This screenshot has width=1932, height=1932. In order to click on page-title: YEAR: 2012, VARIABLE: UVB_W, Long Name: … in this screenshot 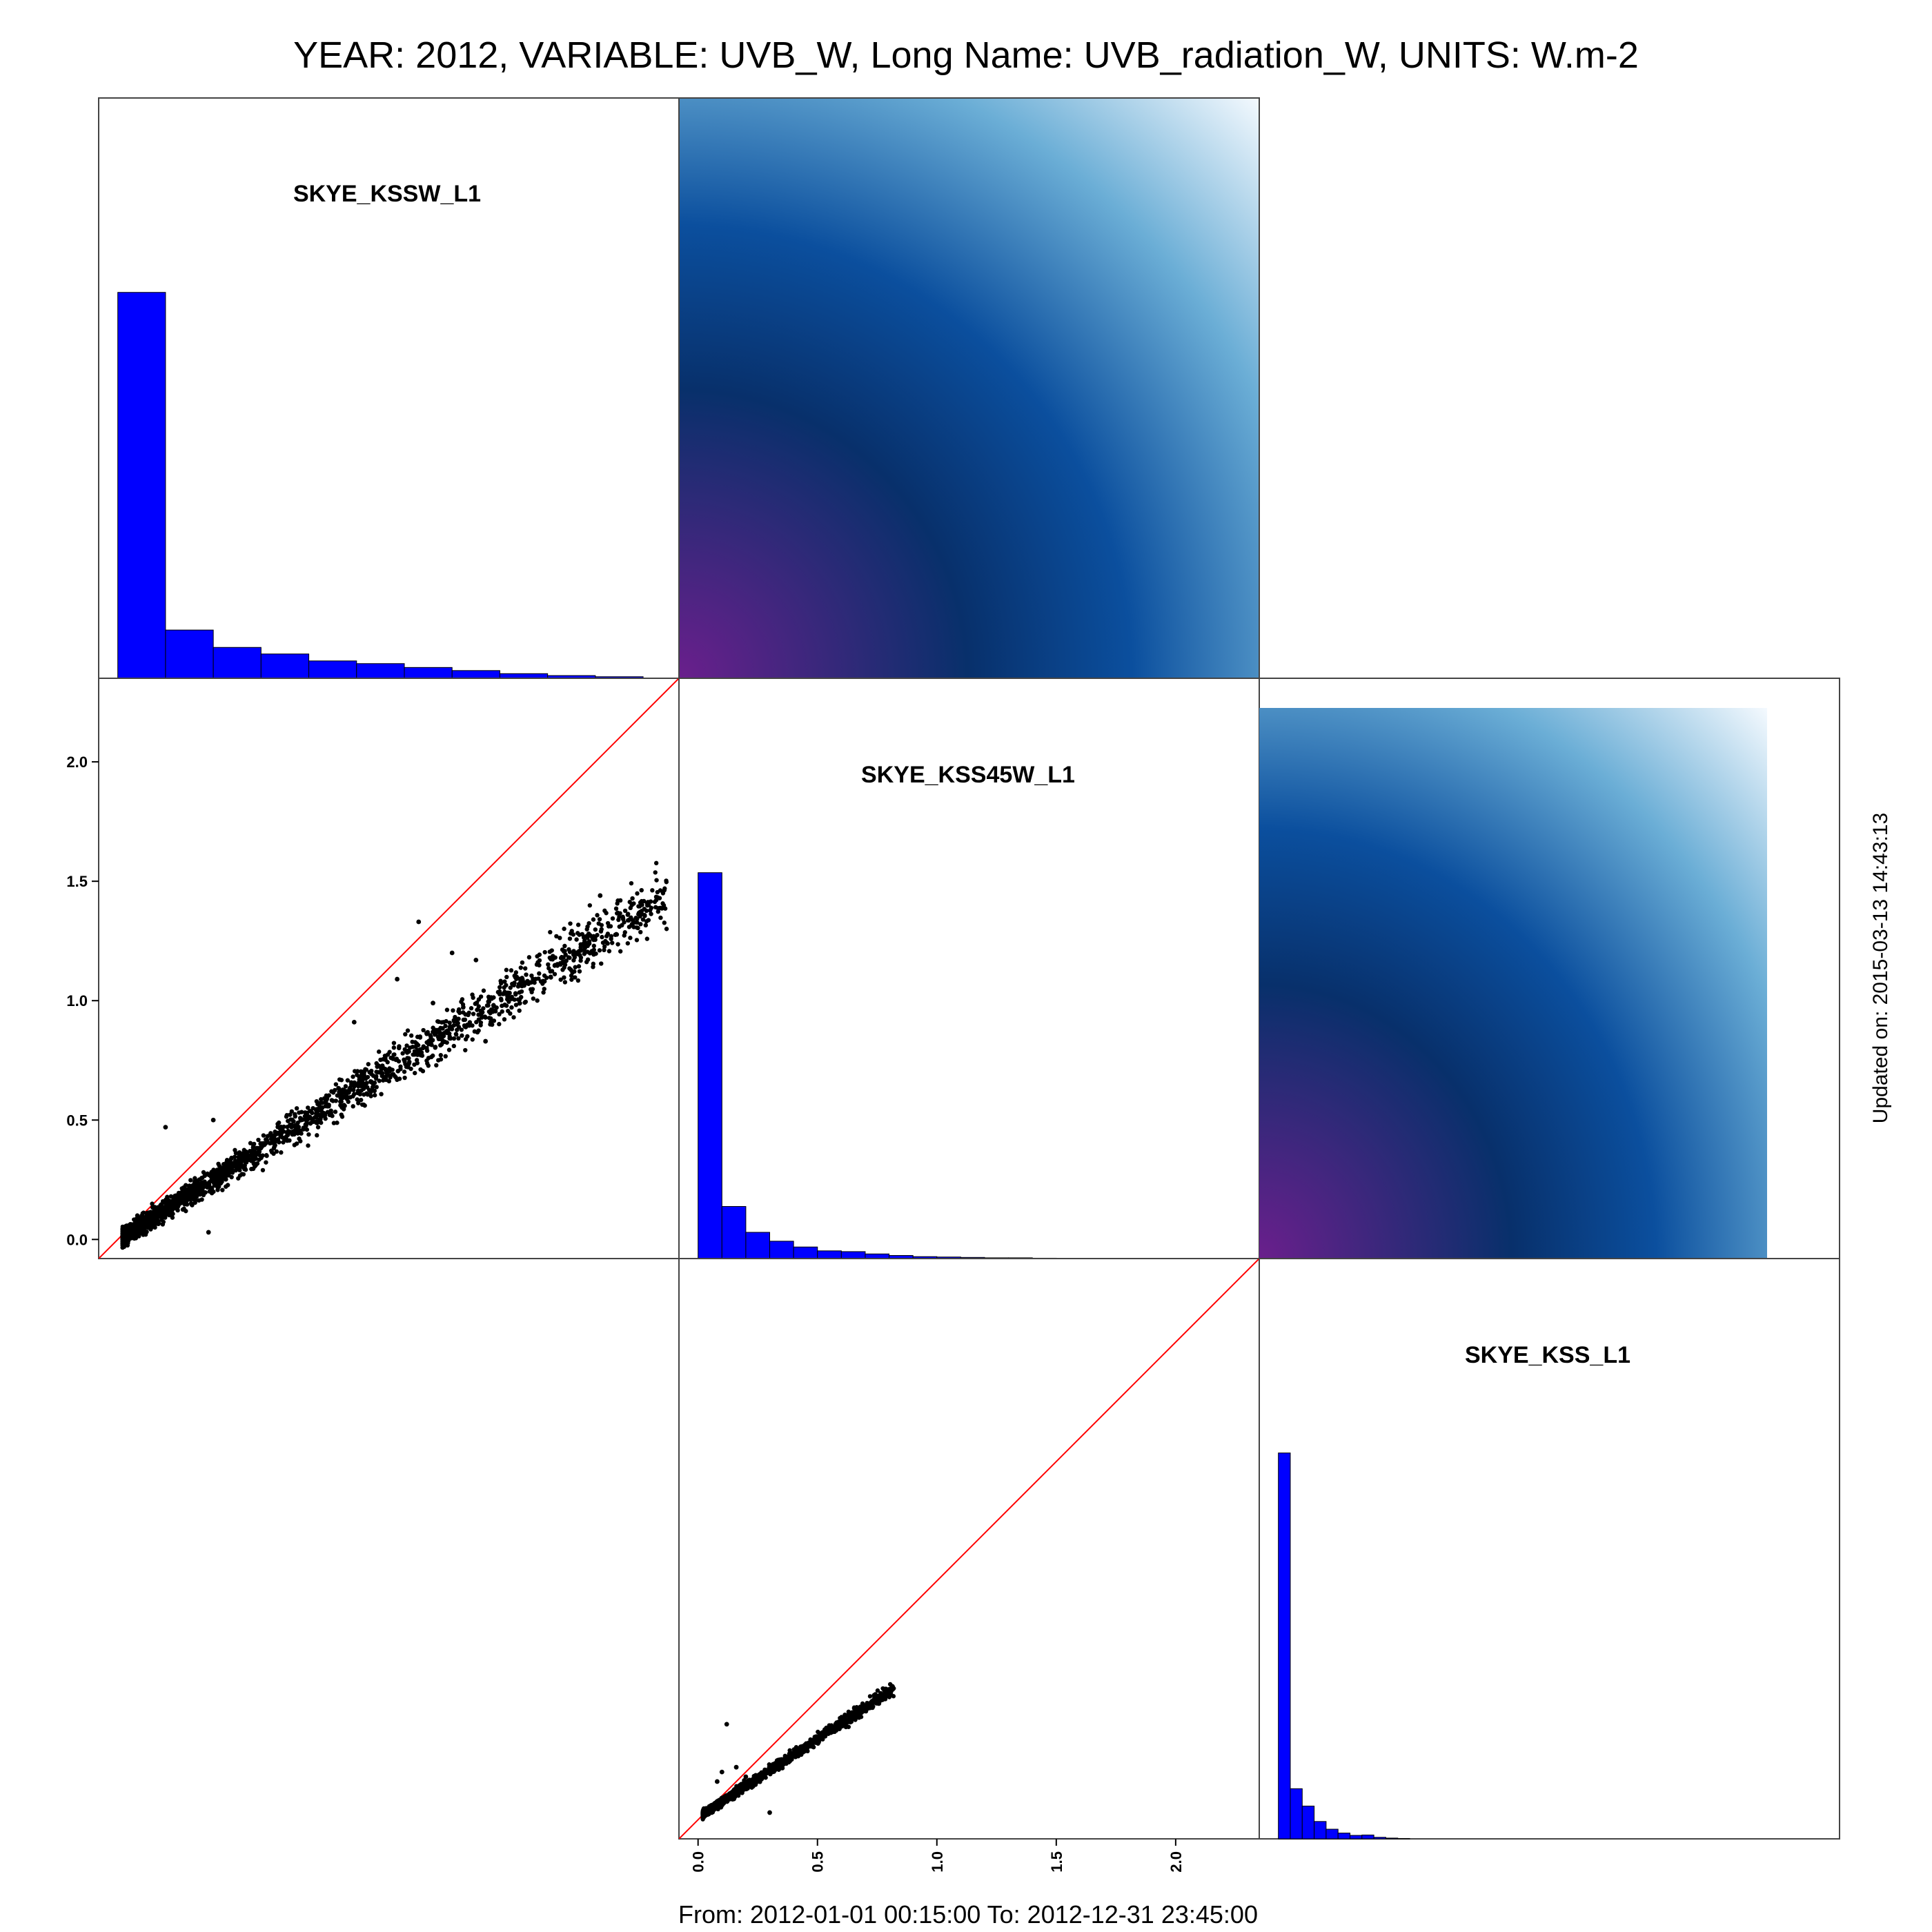, I will do `click(966, 55)`.